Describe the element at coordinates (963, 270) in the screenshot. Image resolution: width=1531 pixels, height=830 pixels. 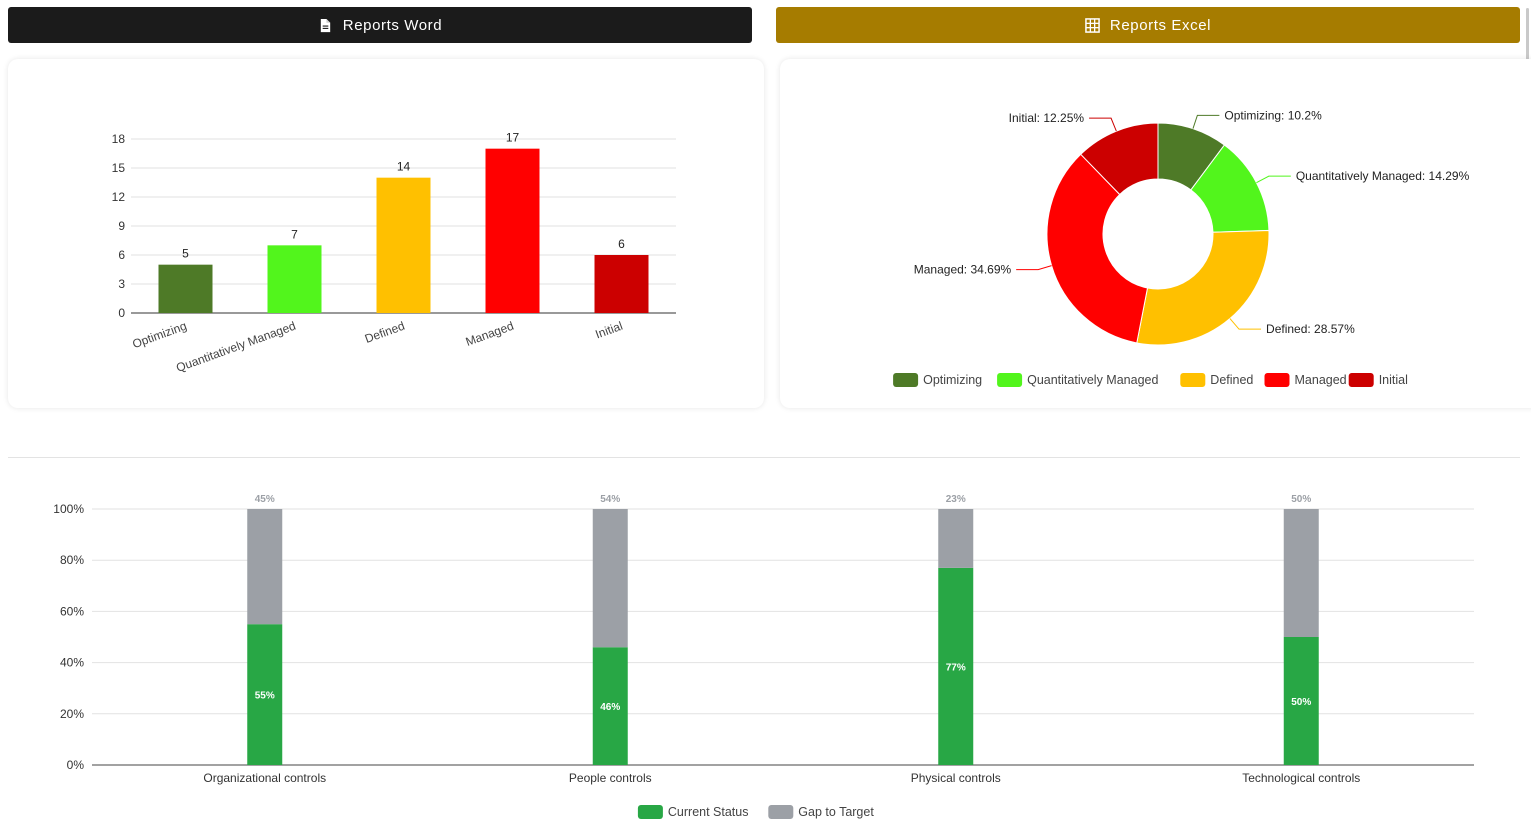
I see `slice-label: Managed: 34.69%` at that location.